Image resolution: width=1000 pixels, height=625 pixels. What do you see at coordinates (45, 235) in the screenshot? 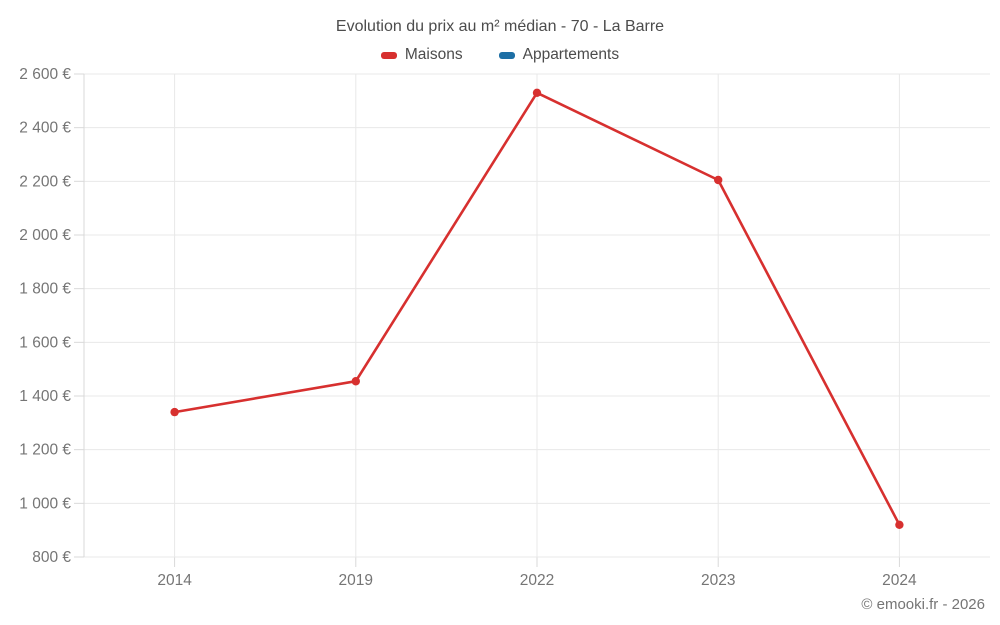
I see `y-axis-label: 2 000 €` at bounding box center [45, 235].